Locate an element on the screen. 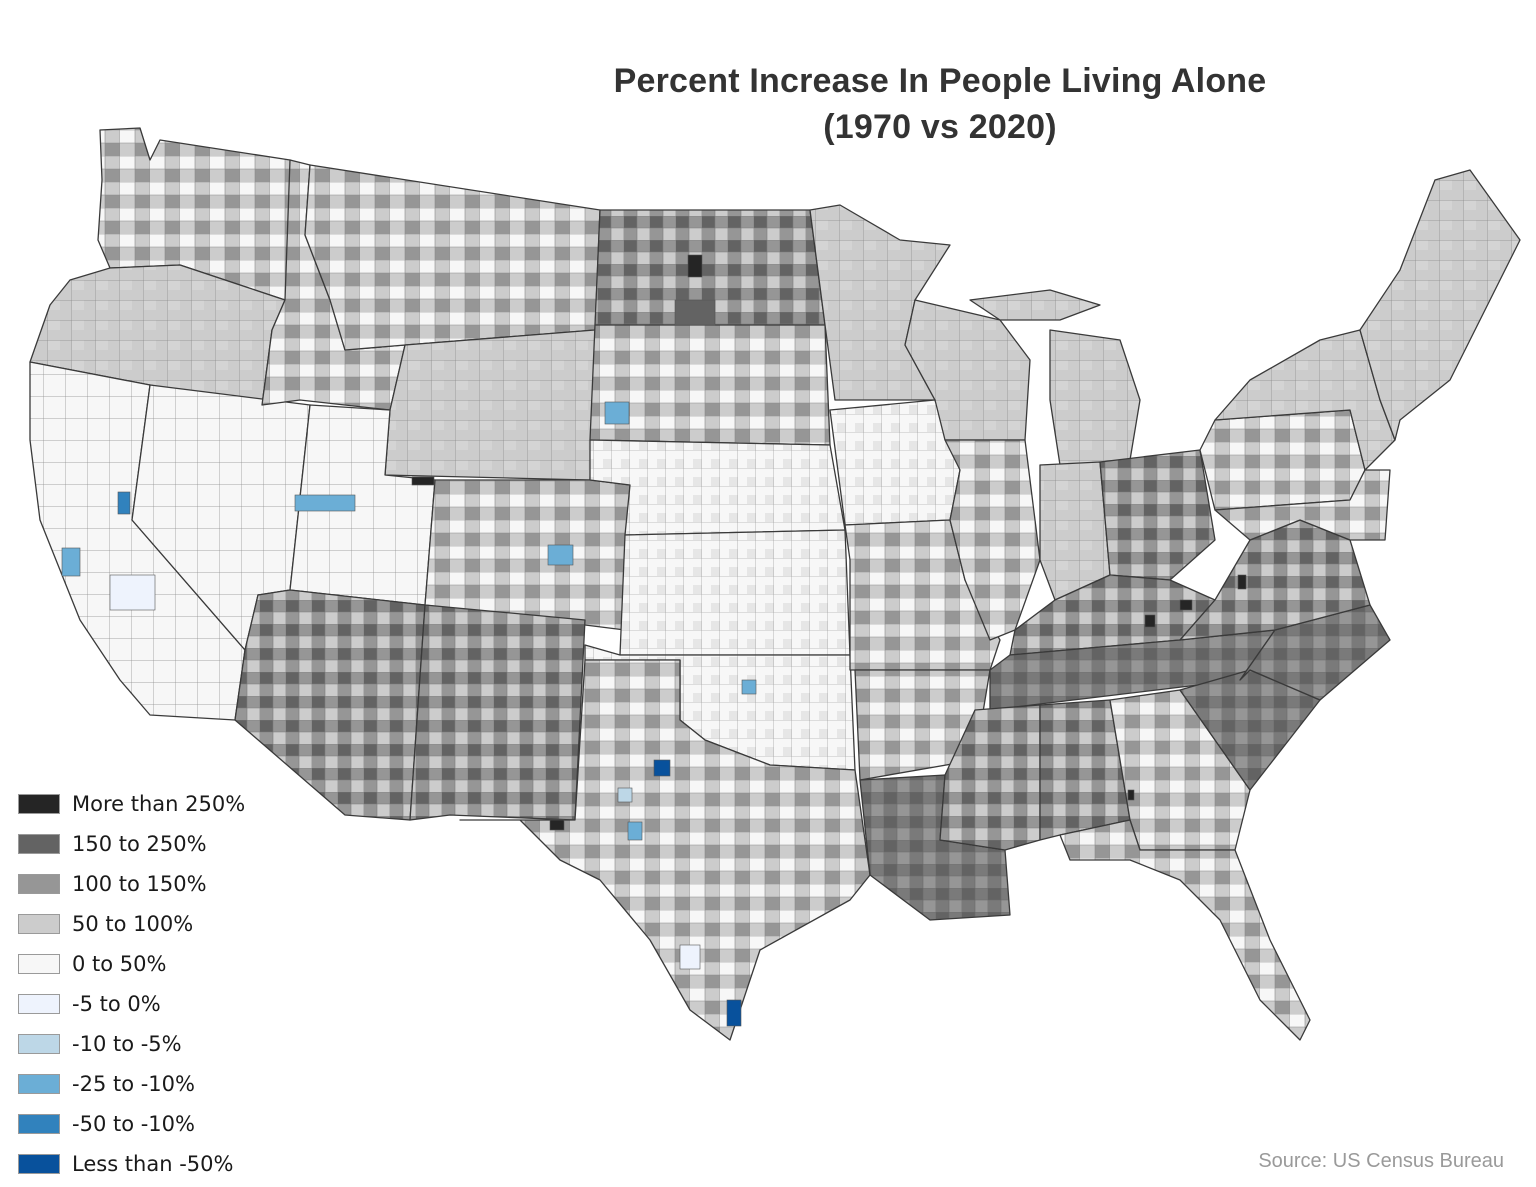 The width and height of the screenshot is (1536, 1187). county-va-black is located at coordinates (1242, 582).